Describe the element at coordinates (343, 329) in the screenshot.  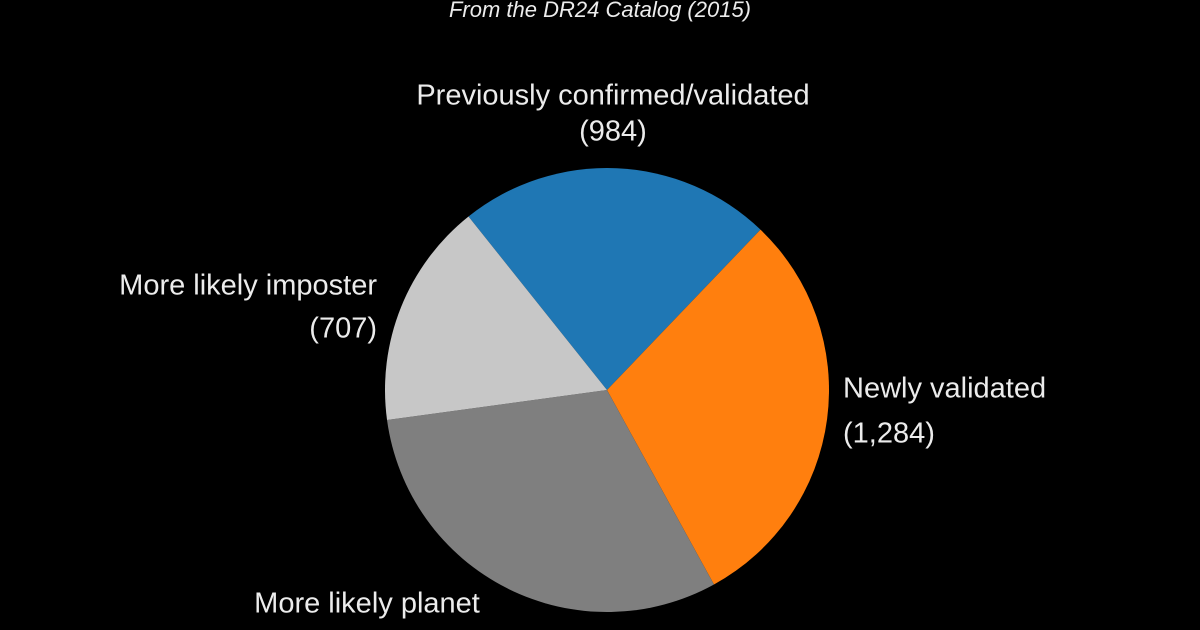
I see `value-label: (707)` at that location.